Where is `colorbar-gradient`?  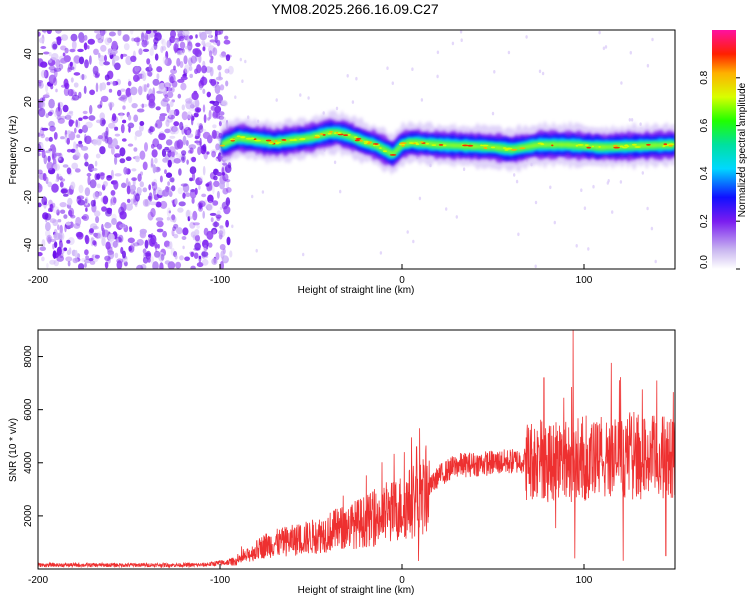
colorbar-gradient is located at coordinates (724, 149).